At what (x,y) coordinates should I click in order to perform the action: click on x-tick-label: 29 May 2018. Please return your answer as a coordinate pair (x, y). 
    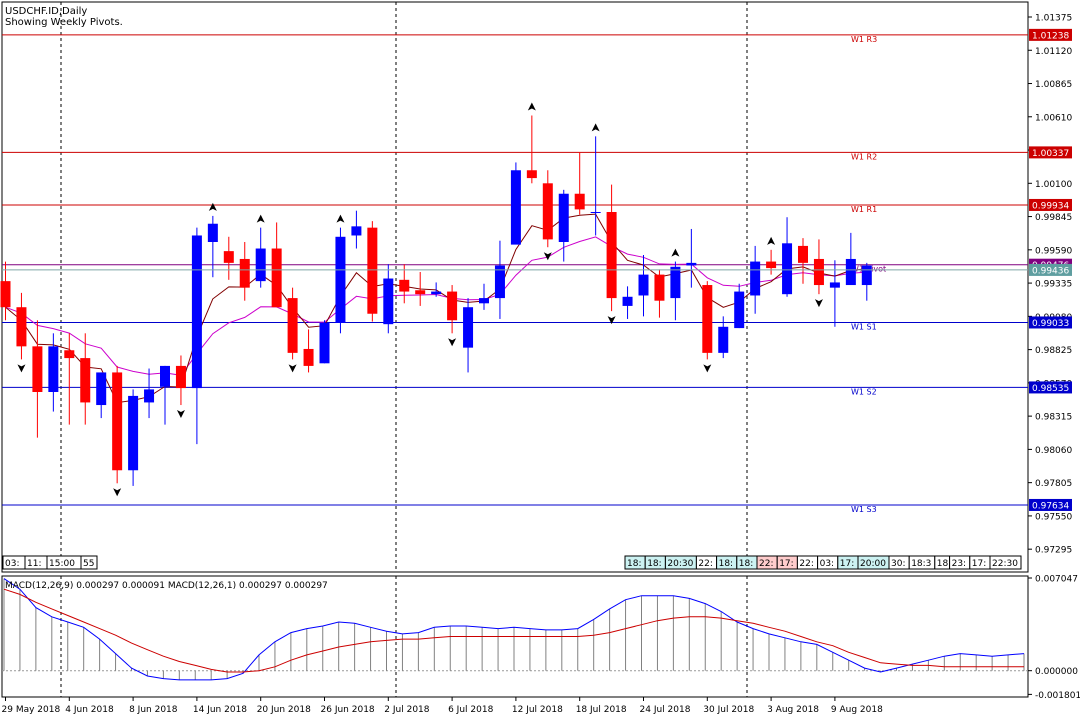
    Looking at the image, I should click on (31, 710).